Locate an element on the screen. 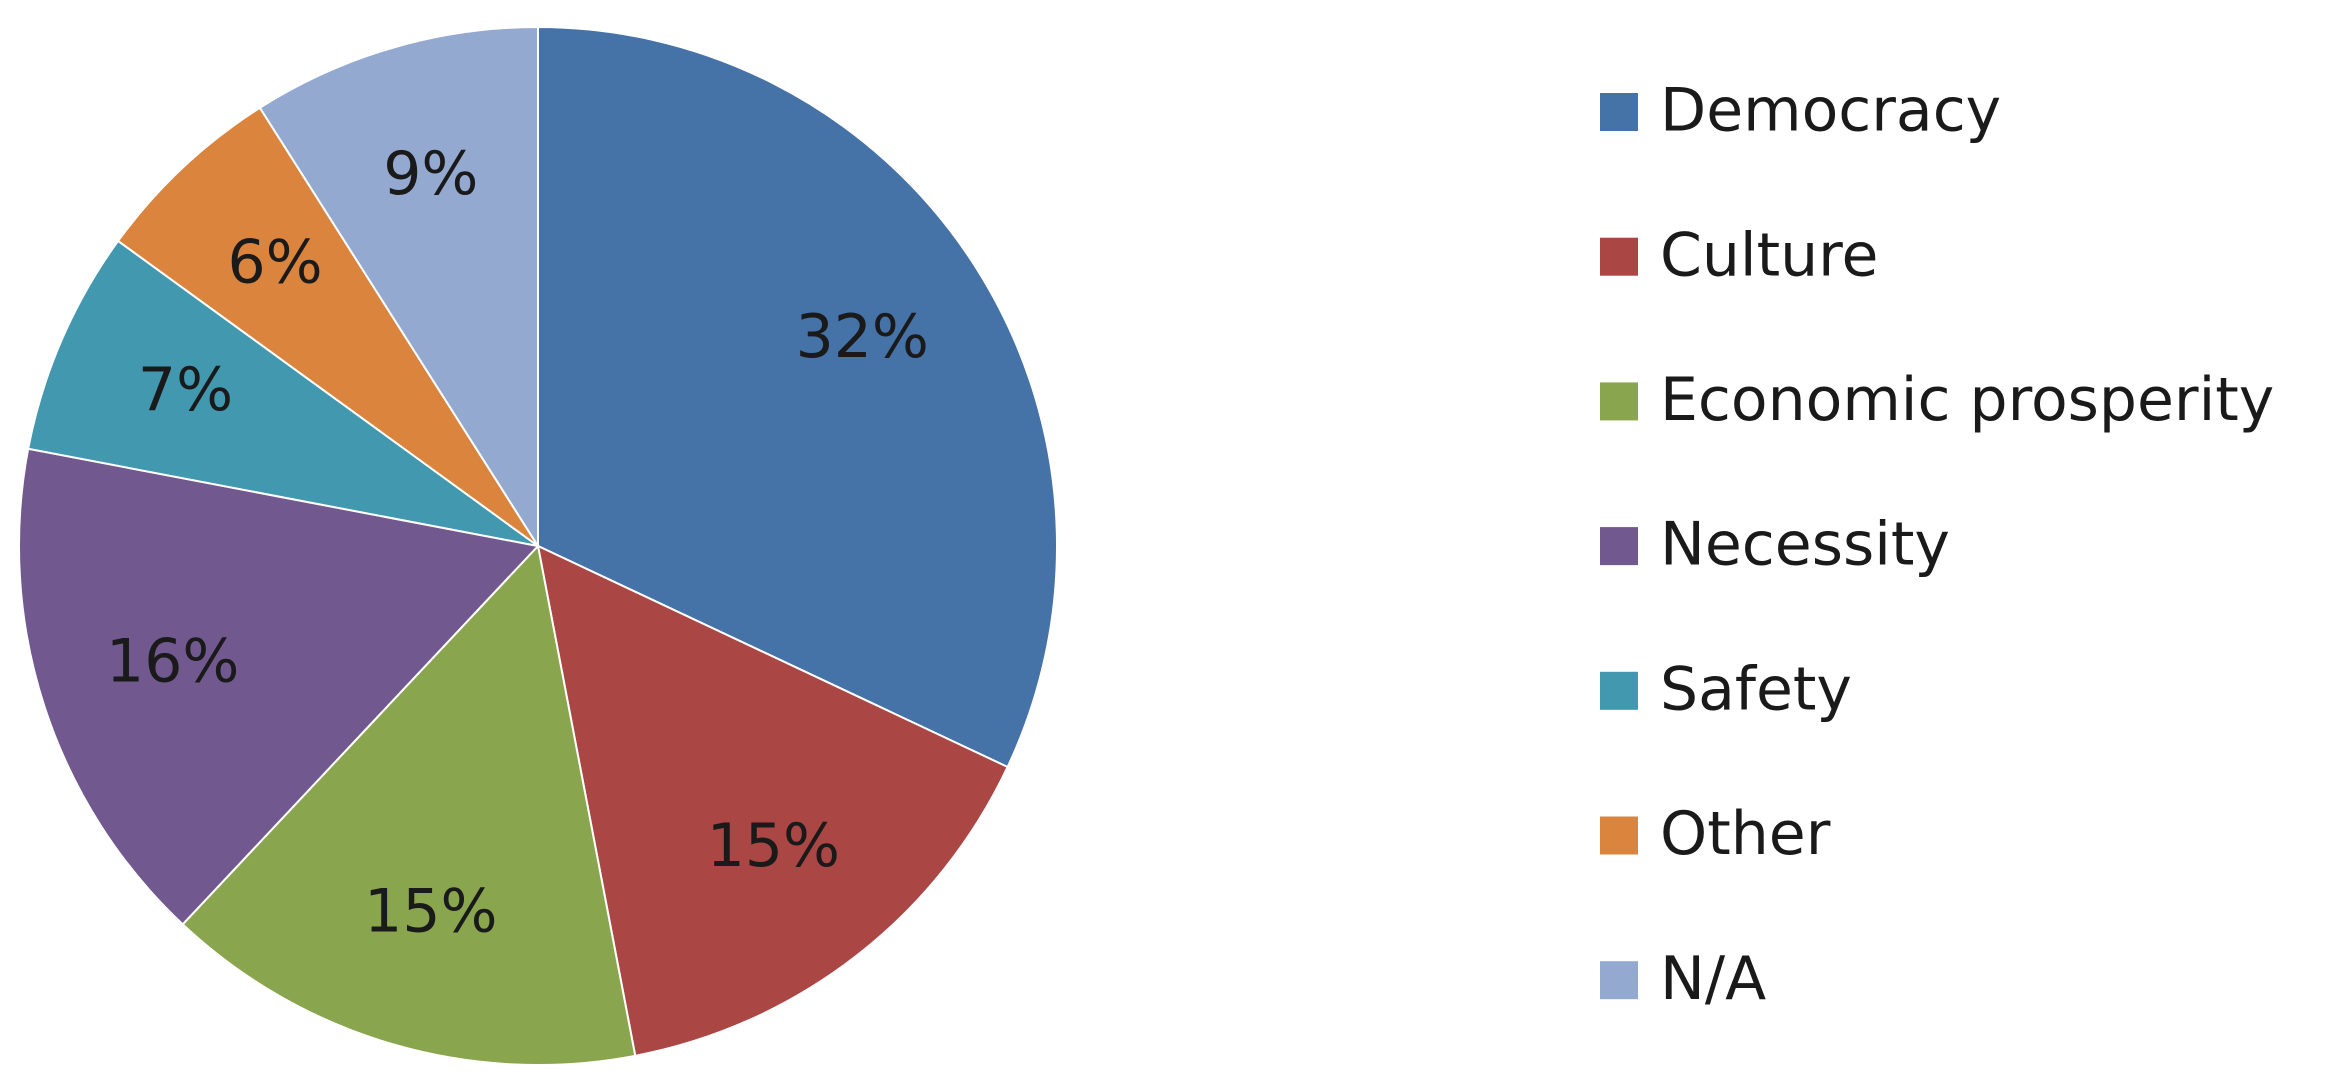 This screenshot has height=1090, width=2345. legend-label: Democracy is located at coordinates (1830, 111).